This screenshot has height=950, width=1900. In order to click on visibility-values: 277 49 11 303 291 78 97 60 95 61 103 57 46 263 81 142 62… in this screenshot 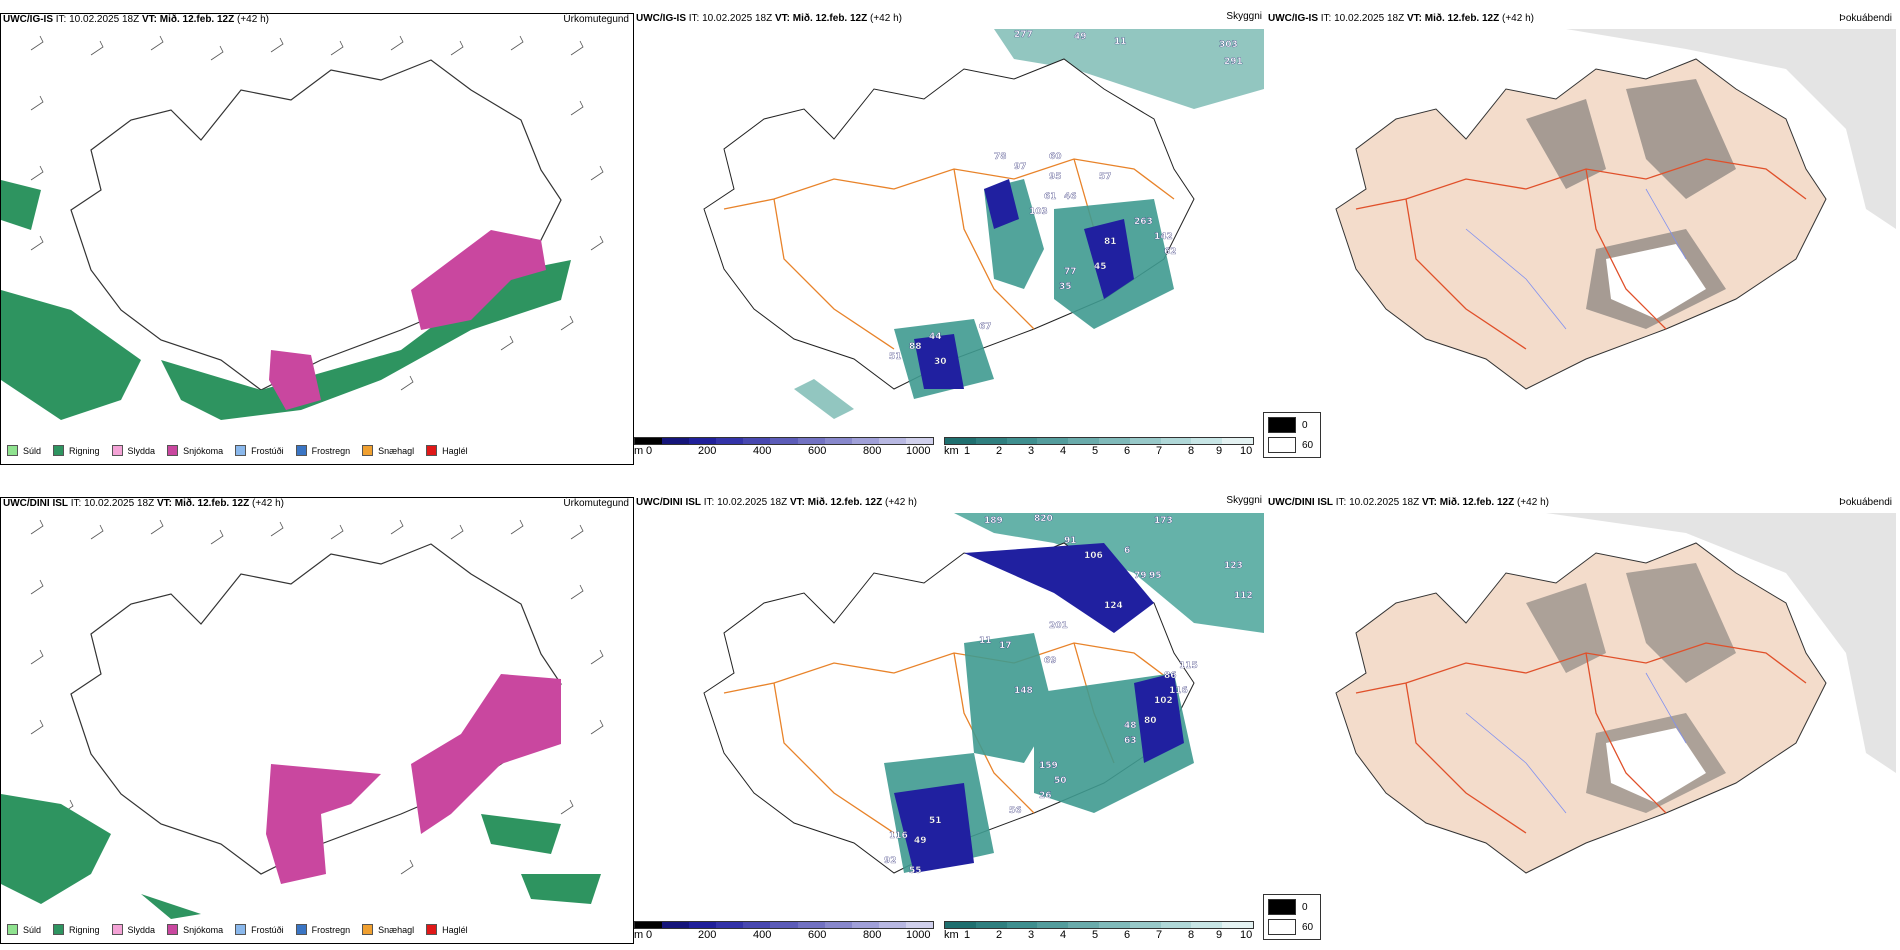, I will do `click(1066, 198)`.